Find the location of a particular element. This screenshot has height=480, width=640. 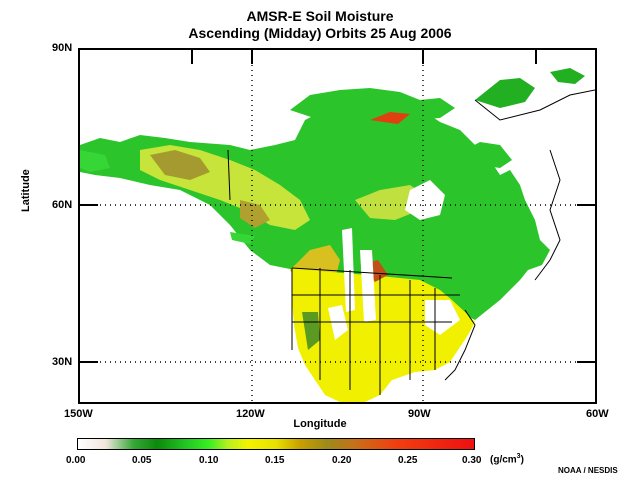

lat-tick-30n: 30N is located at coordinates (62, 362).